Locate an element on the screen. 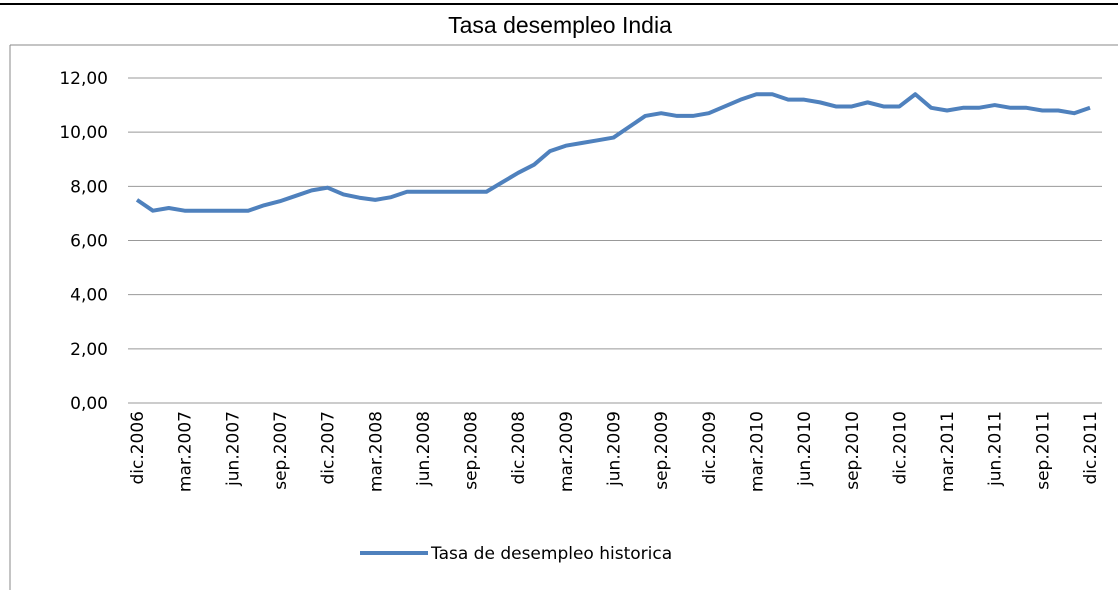  x-tick-label: sep.2010 is located at coordinates (853, 450).